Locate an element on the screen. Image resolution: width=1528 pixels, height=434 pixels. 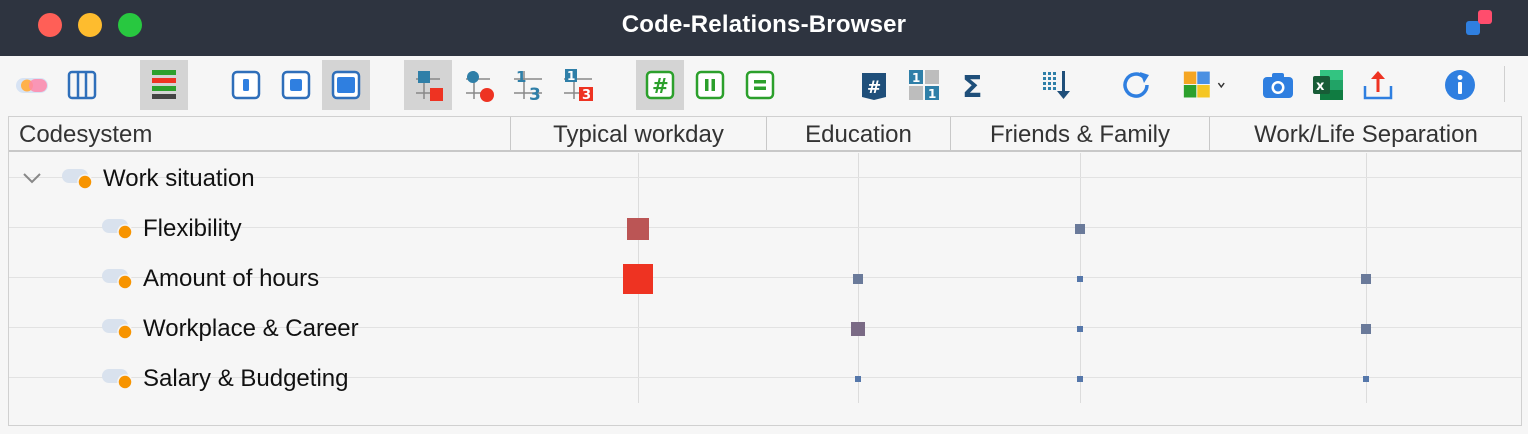
intersection-mode-icon: # is located at coordinates (660, 85).